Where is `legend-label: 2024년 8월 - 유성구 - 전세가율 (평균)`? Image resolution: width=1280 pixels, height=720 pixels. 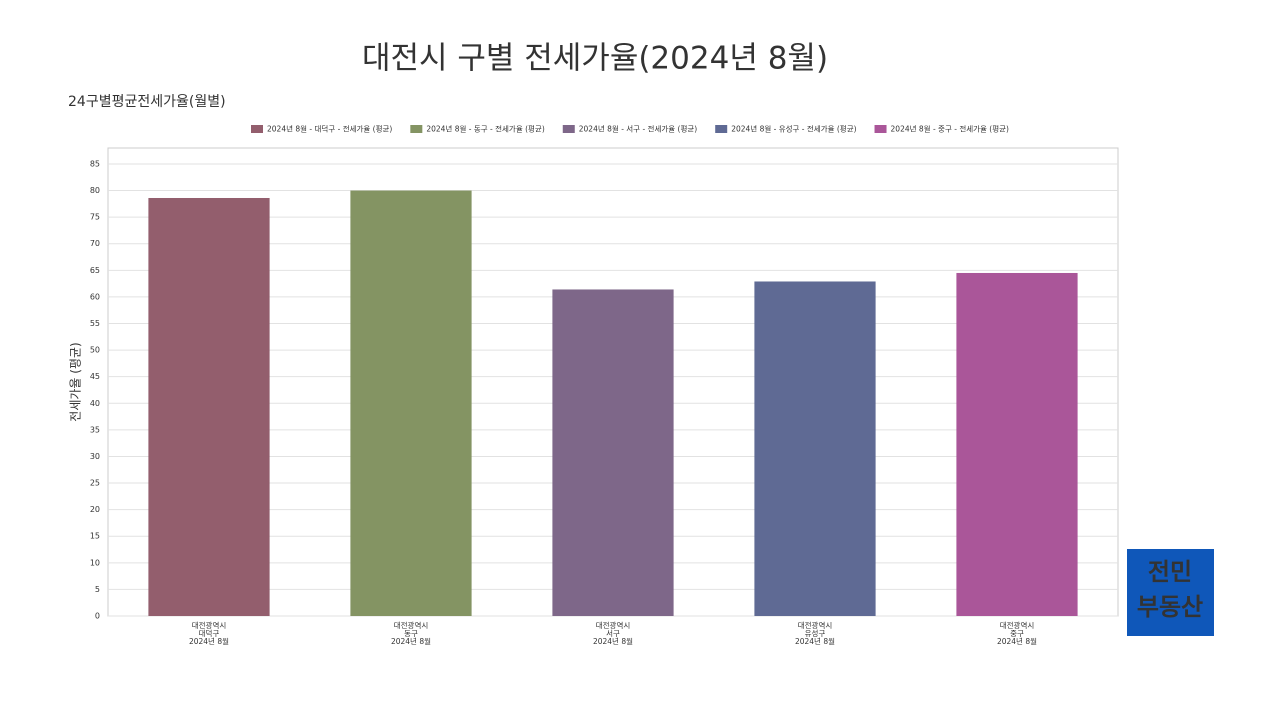
legend-label: 2024년 8월 - 유성구 - 전세가율 (평균) is located at coordinates (793, 129).